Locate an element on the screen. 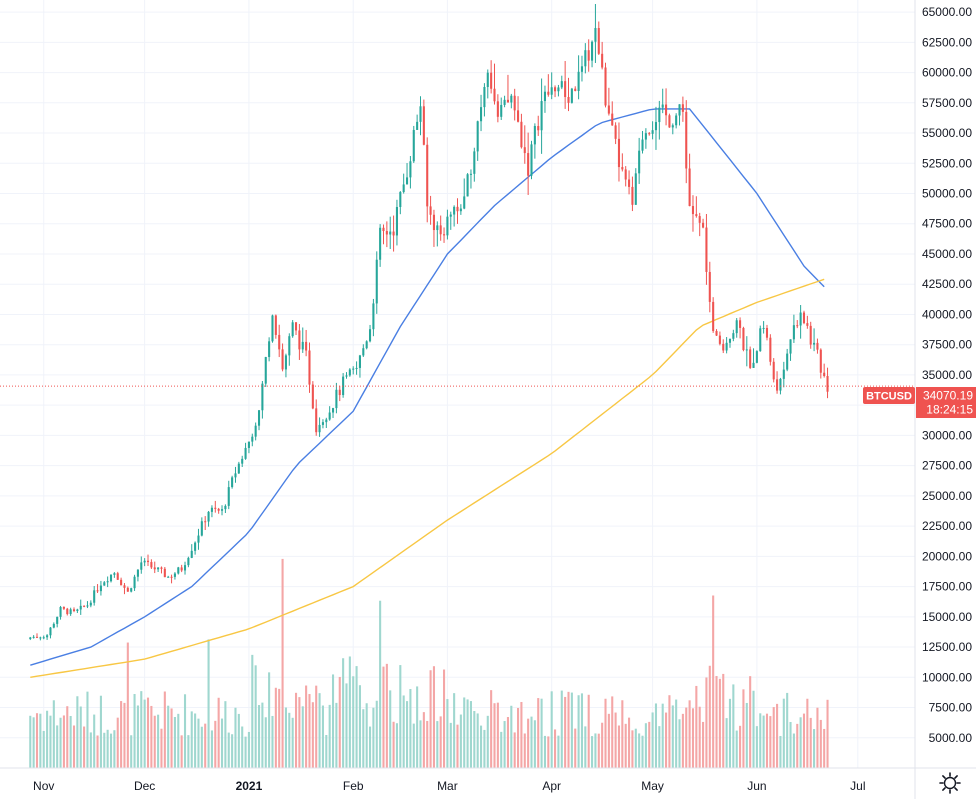 The width and height of the screenshot is (976, 804). y-tick-label: 45000.00 is located at coordinates (947, 254).